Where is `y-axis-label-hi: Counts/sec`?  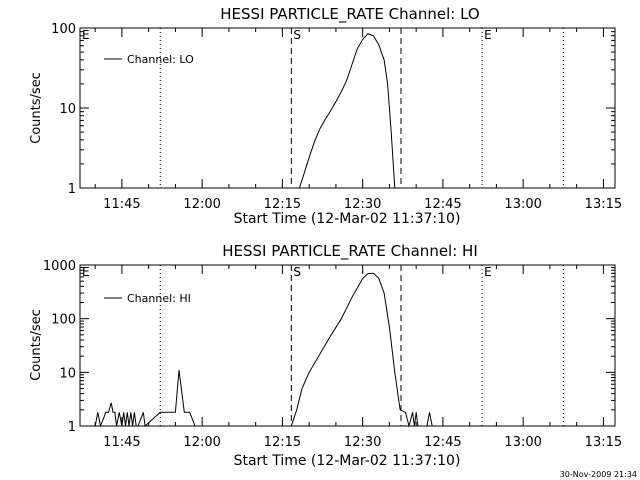
y-axis-label-hi: Counts/sec is located at coordinates (36, 345).